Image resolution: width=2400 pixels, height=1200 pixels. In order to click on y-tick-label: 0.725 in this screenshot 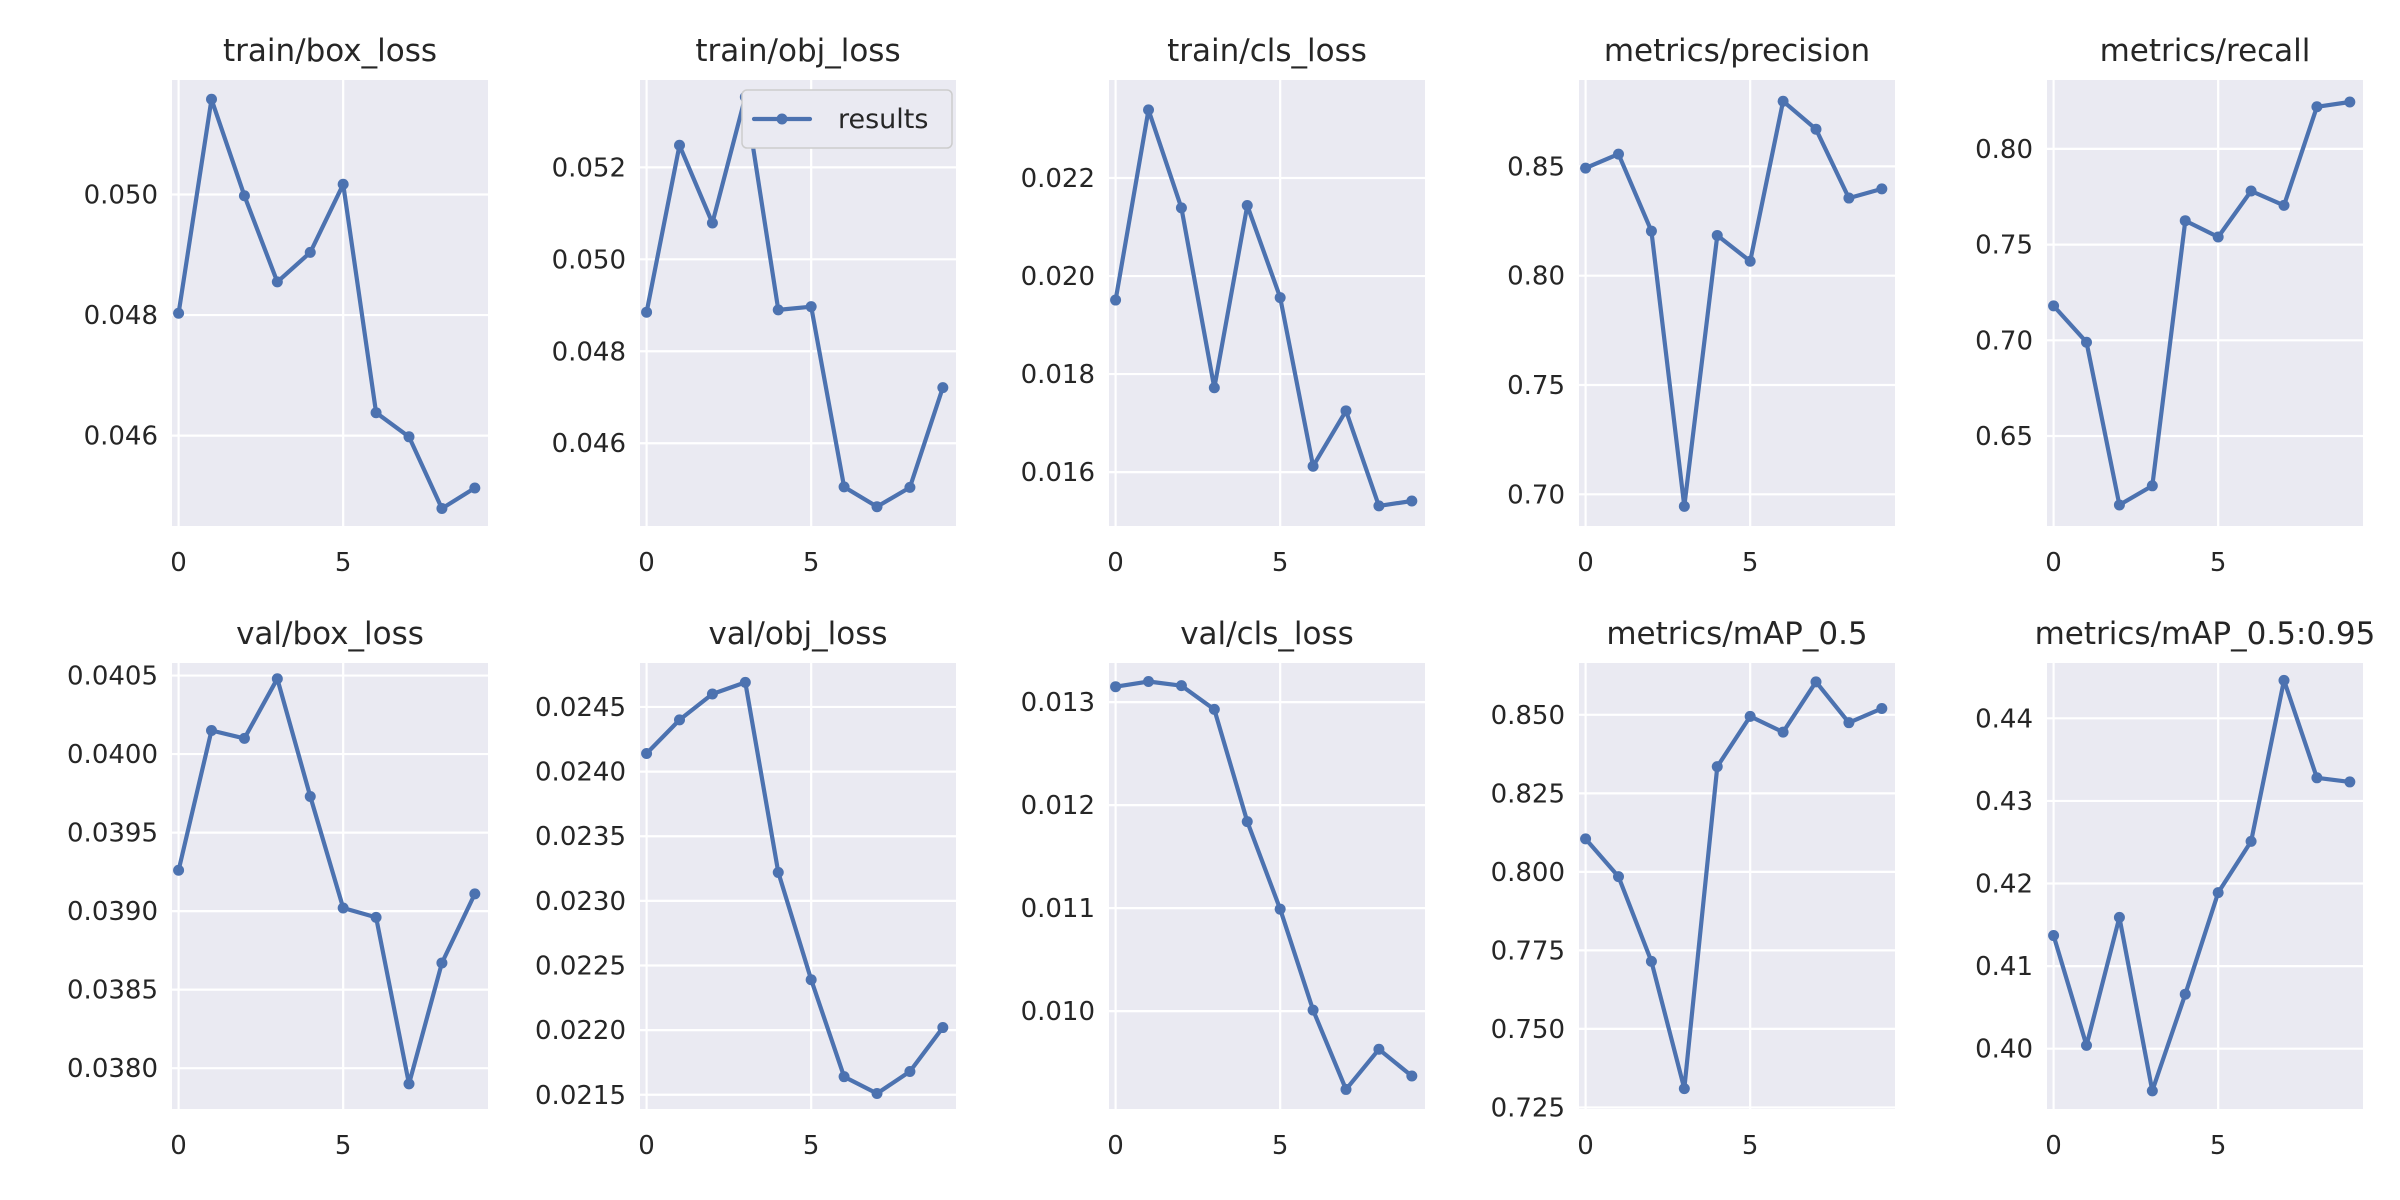, I will do `click(1528, 1108)`.